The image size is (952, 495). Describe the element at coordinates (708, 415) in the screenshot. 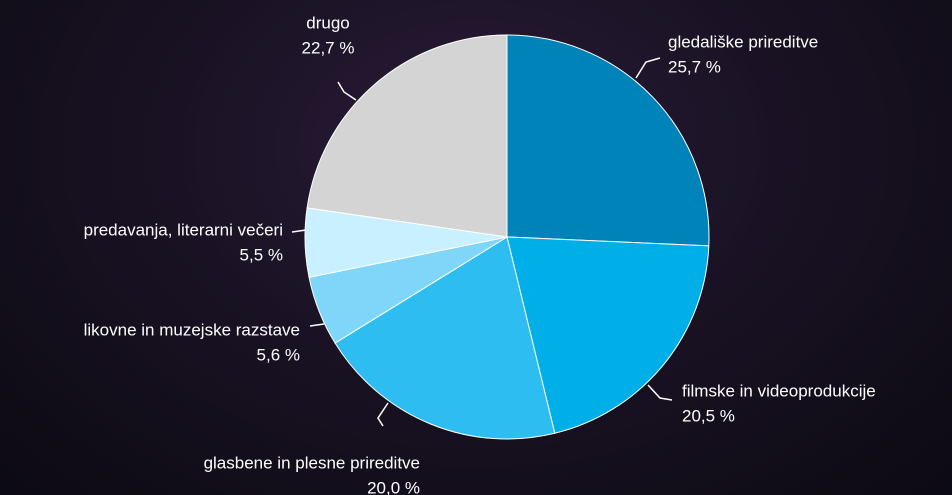

I see `value-label: 20,5 %` at that location.